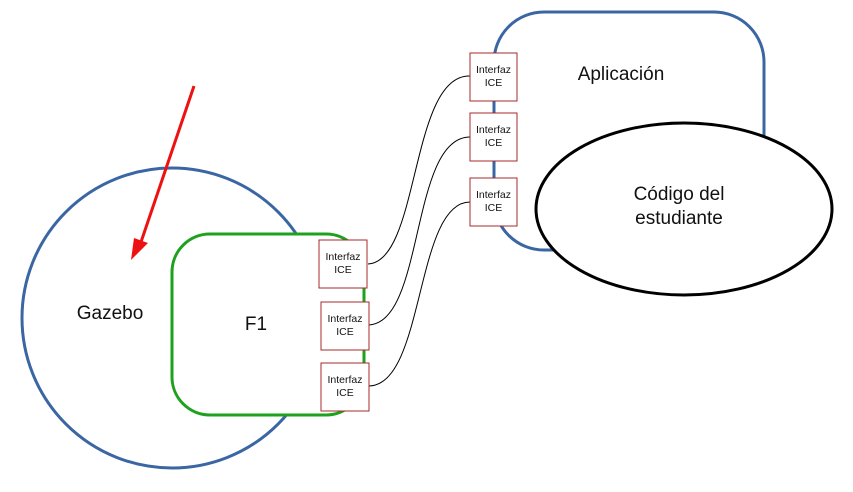 The width and height of the screenshot is (853, 492). I want to click on interfaz-ice-f1-2-line1: Interfaz, so click(344, 319).